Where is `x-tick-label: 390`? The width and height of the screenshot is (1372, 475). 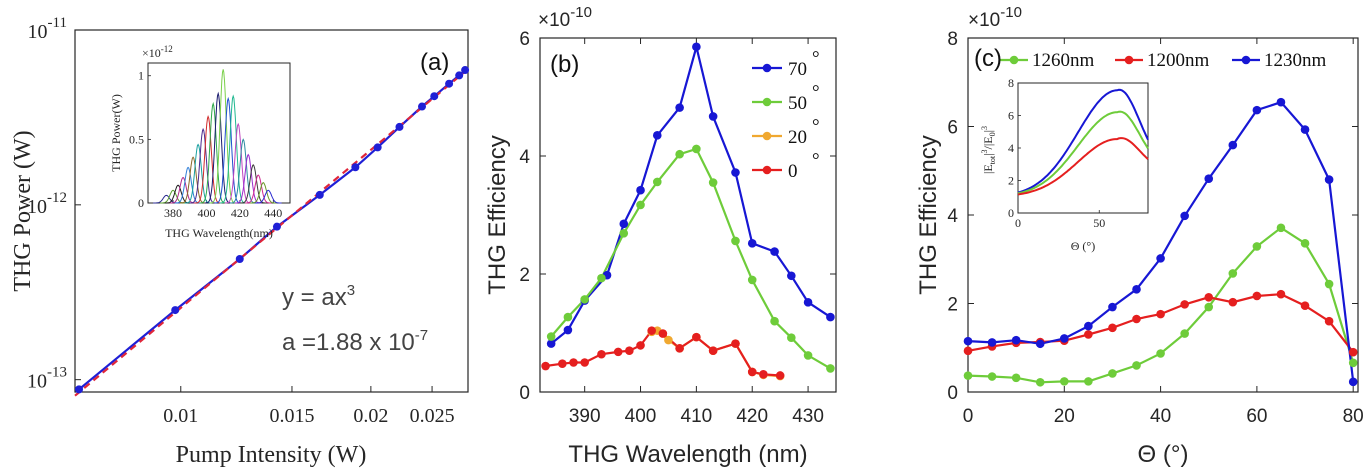 x-tick-label: 390 is located at coordinates (585, 416).